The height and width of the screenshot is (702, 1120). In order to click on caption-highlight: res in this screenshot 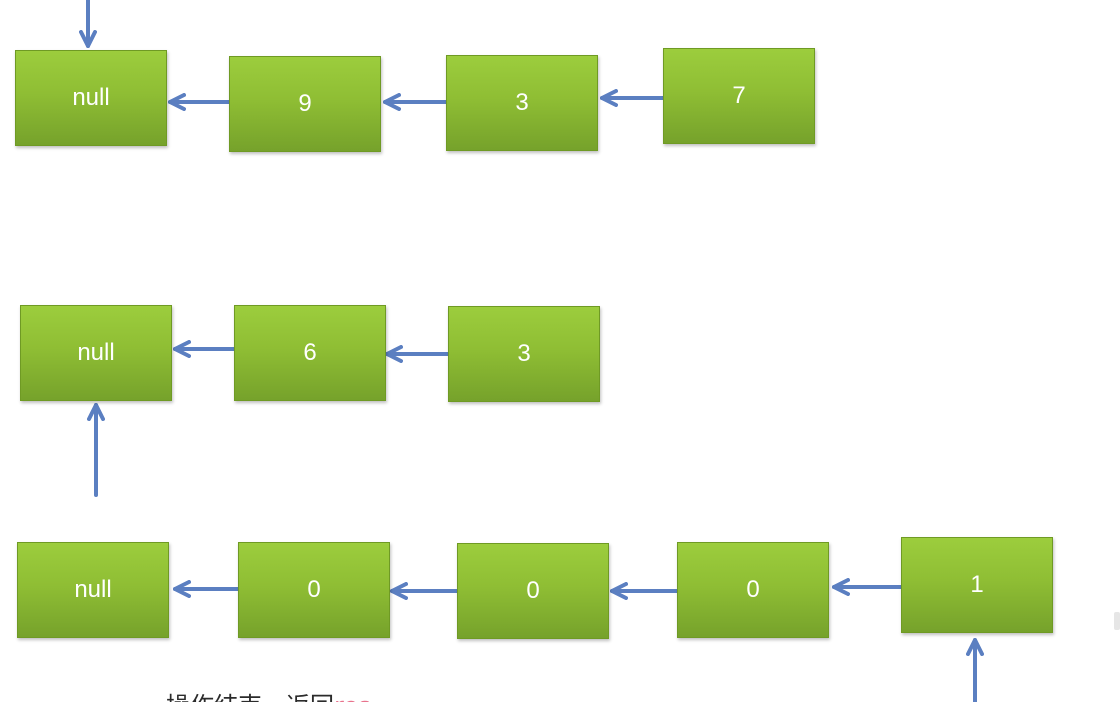, I will do `click(352, 697)`.